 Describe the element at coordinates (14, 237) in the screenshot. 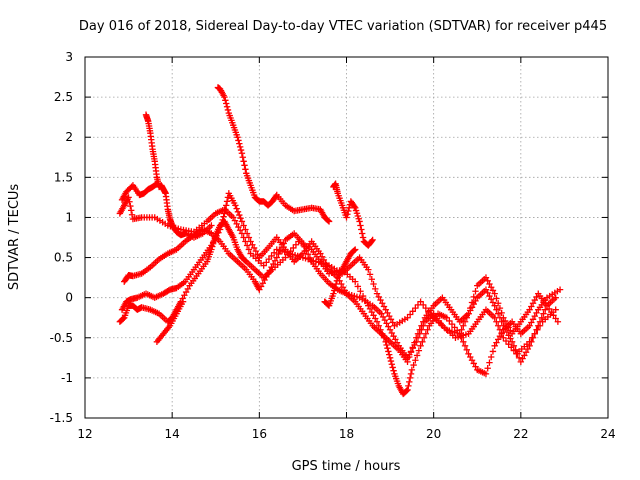

I see `y-axis-label: SDTVAR / TECUs` at that location.